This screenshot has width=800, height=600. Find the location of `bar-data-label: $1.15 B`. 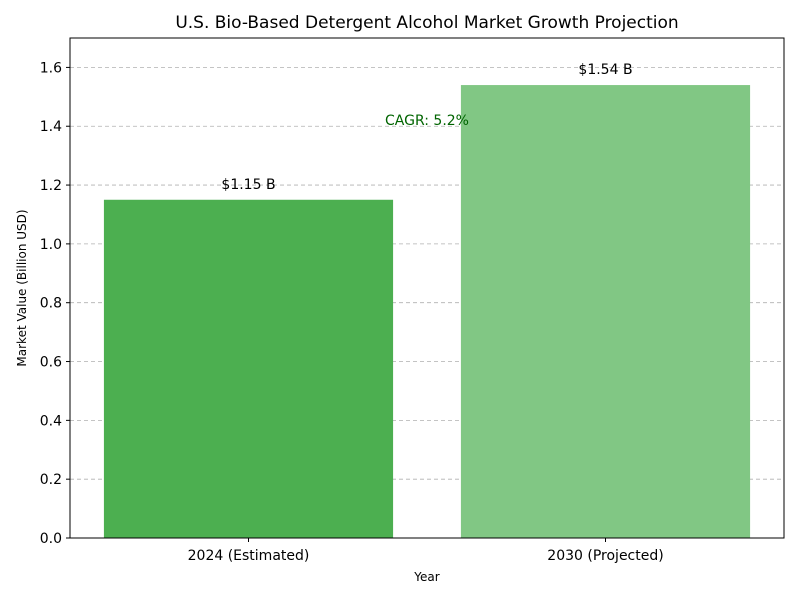

bar-data-label: $1.15 B is located at coordinates (248, 185).